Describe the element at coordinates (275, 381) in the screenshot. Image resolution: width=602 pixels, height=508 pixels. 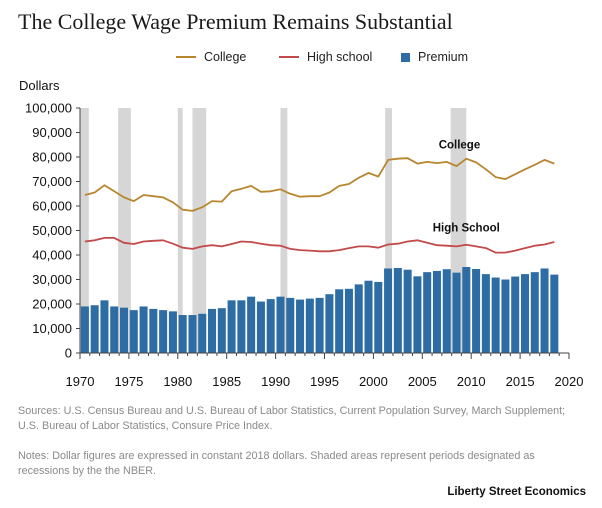
I see `x-tick-label: 1990` at that location.